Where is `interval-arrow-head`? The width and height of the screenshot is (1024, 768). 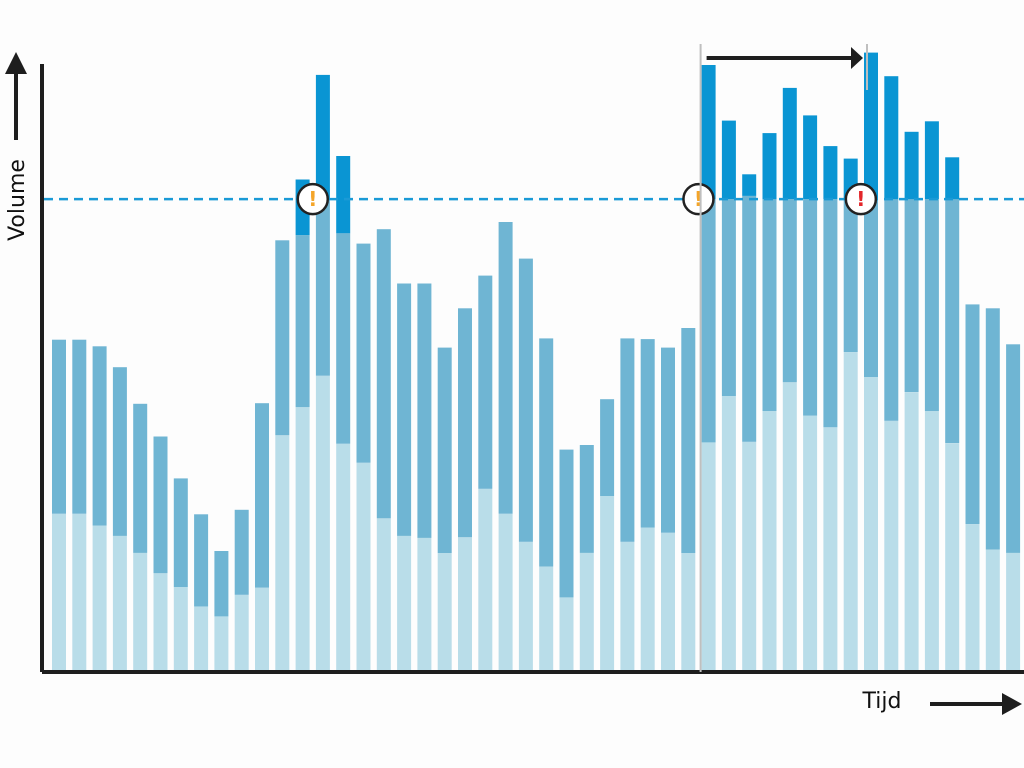 interval-arrow-head is located at coordinates (857, 58).